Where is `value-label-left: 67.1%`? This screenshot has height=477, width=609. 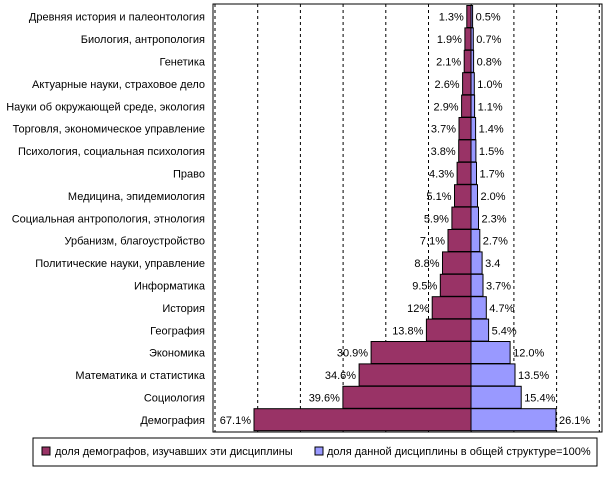 value-label-left: 67.1% is located at coordinates (235, 421).